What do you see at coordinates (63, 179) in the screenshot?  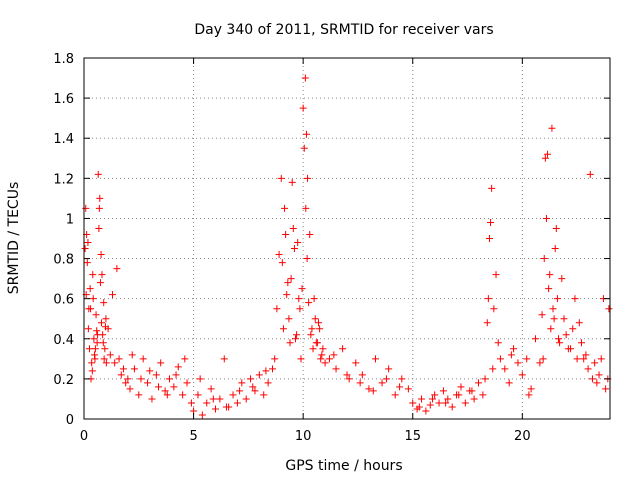 I see `y-tick-label: 1.2` at bounding box center [63, 179].